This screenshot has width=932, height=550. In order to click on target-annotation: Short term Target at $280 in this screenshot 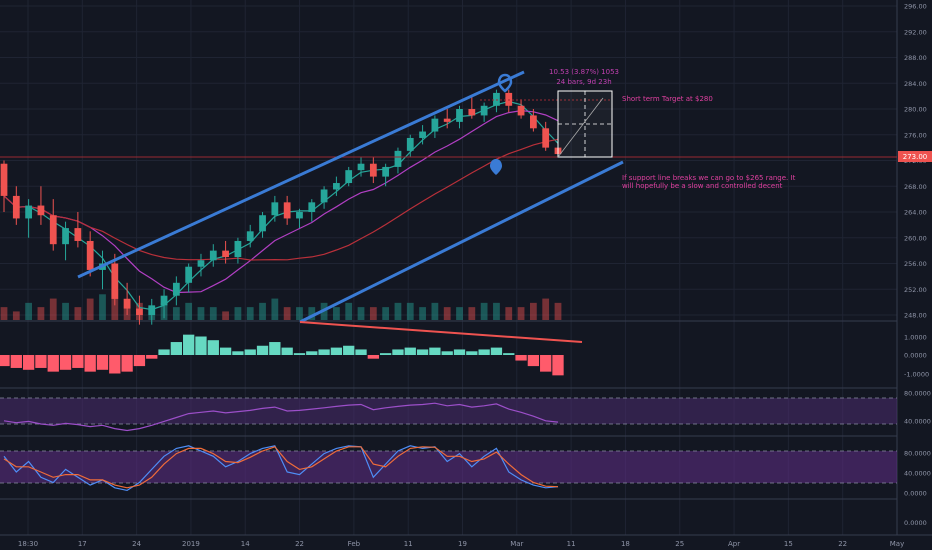, I will do `click(667, 99)`.